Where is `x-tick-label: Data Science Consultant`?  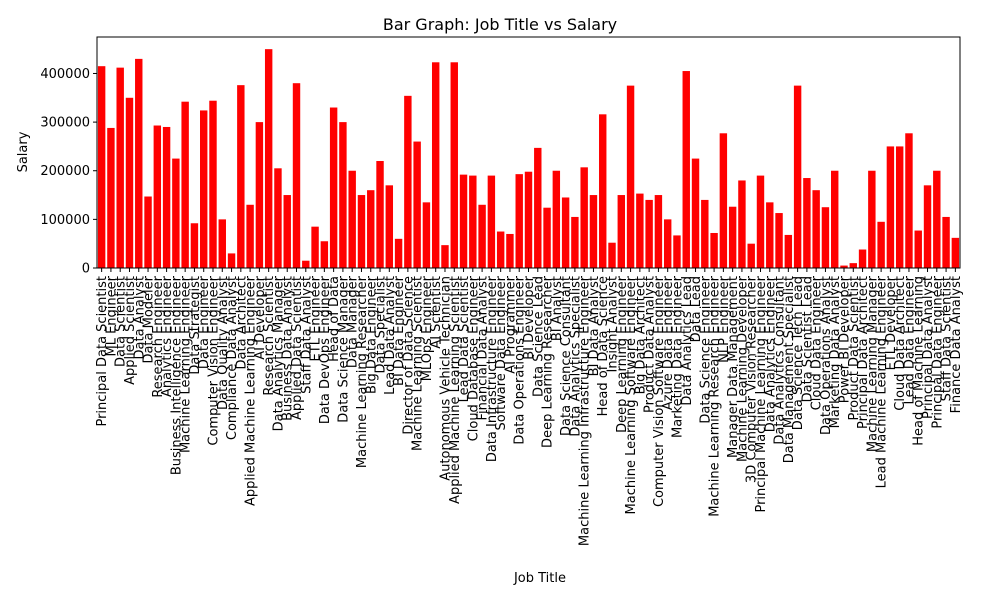 x-tick-label: Data Science Consultant is located at coordinates (566, 356).